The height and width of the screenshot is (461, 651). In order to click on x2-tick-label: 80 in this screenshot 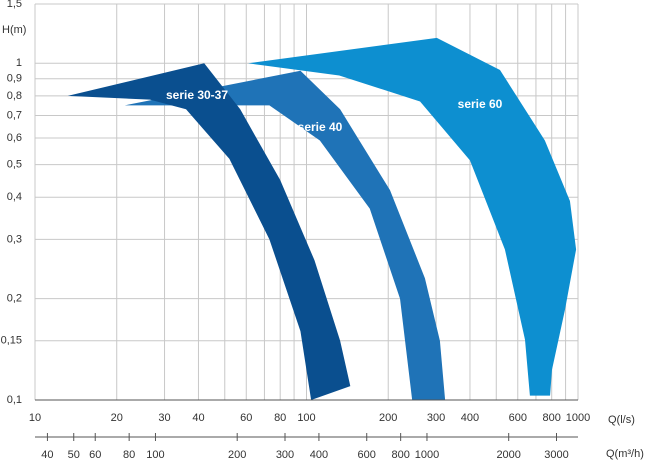, I will do `click(129, 455)`.